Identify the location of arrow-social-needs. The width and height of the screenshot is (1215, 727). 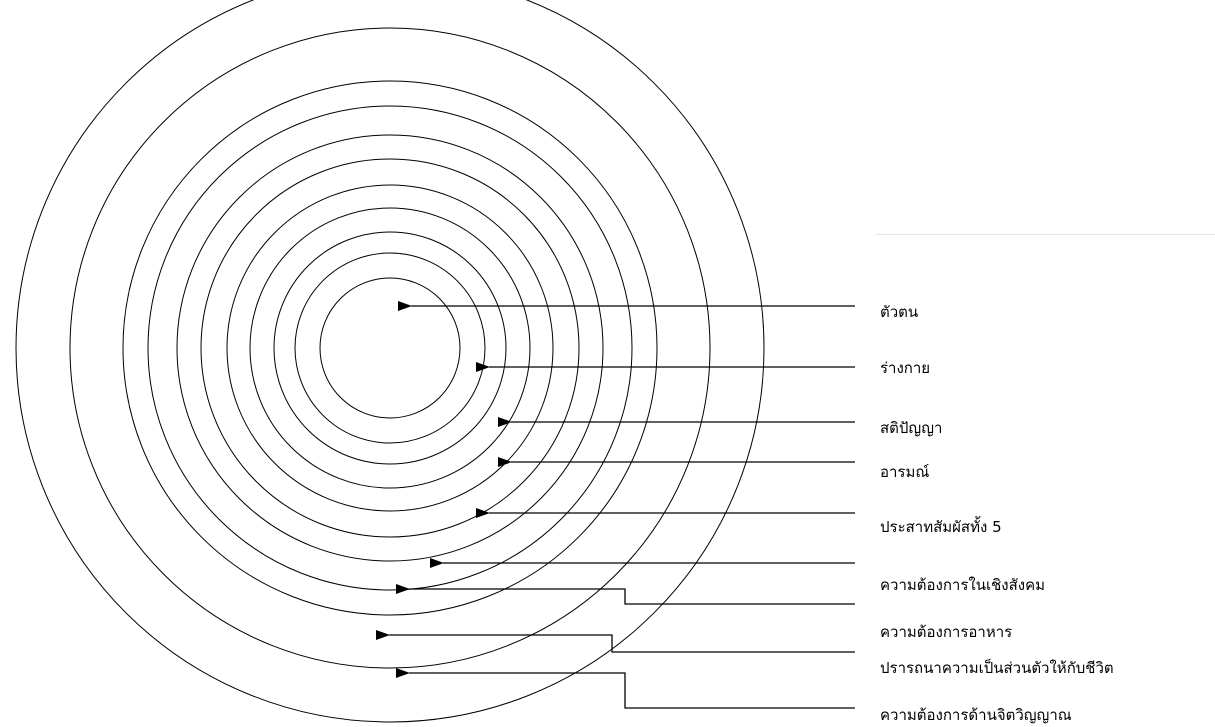
(625, 594).